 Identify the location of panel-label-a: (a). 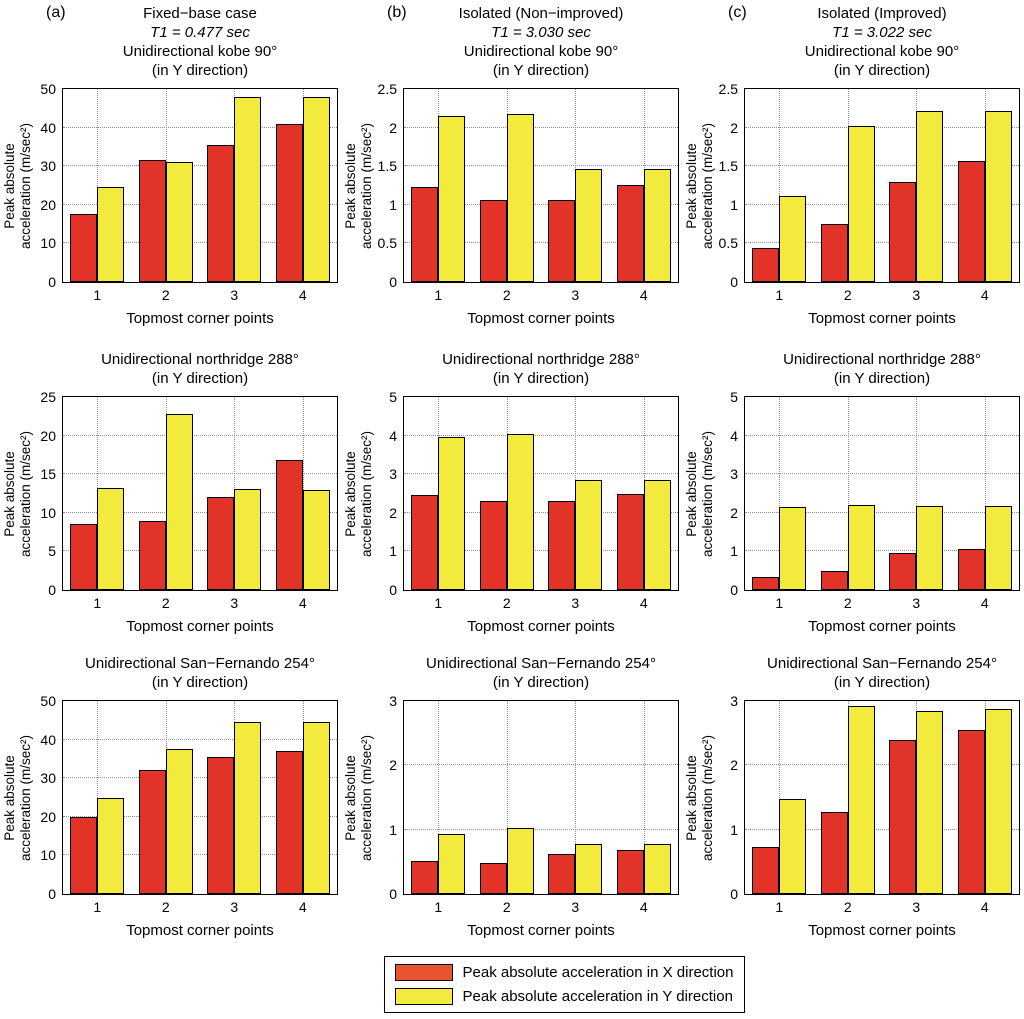
(56, 12).